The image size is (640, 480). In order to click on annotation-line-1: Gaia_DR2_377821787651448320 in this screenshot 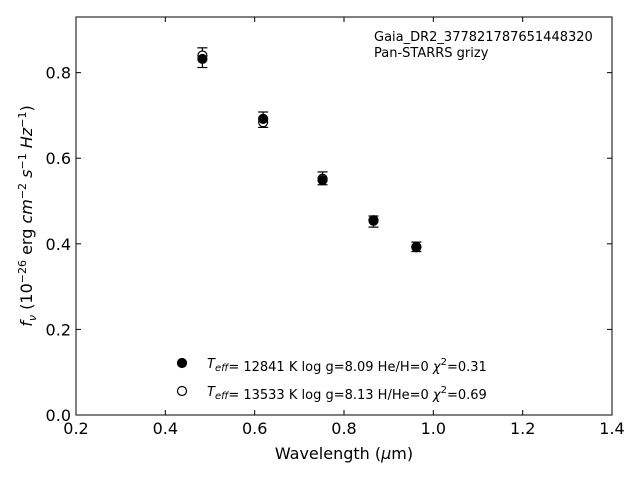, I will do `click(483, 37)`.